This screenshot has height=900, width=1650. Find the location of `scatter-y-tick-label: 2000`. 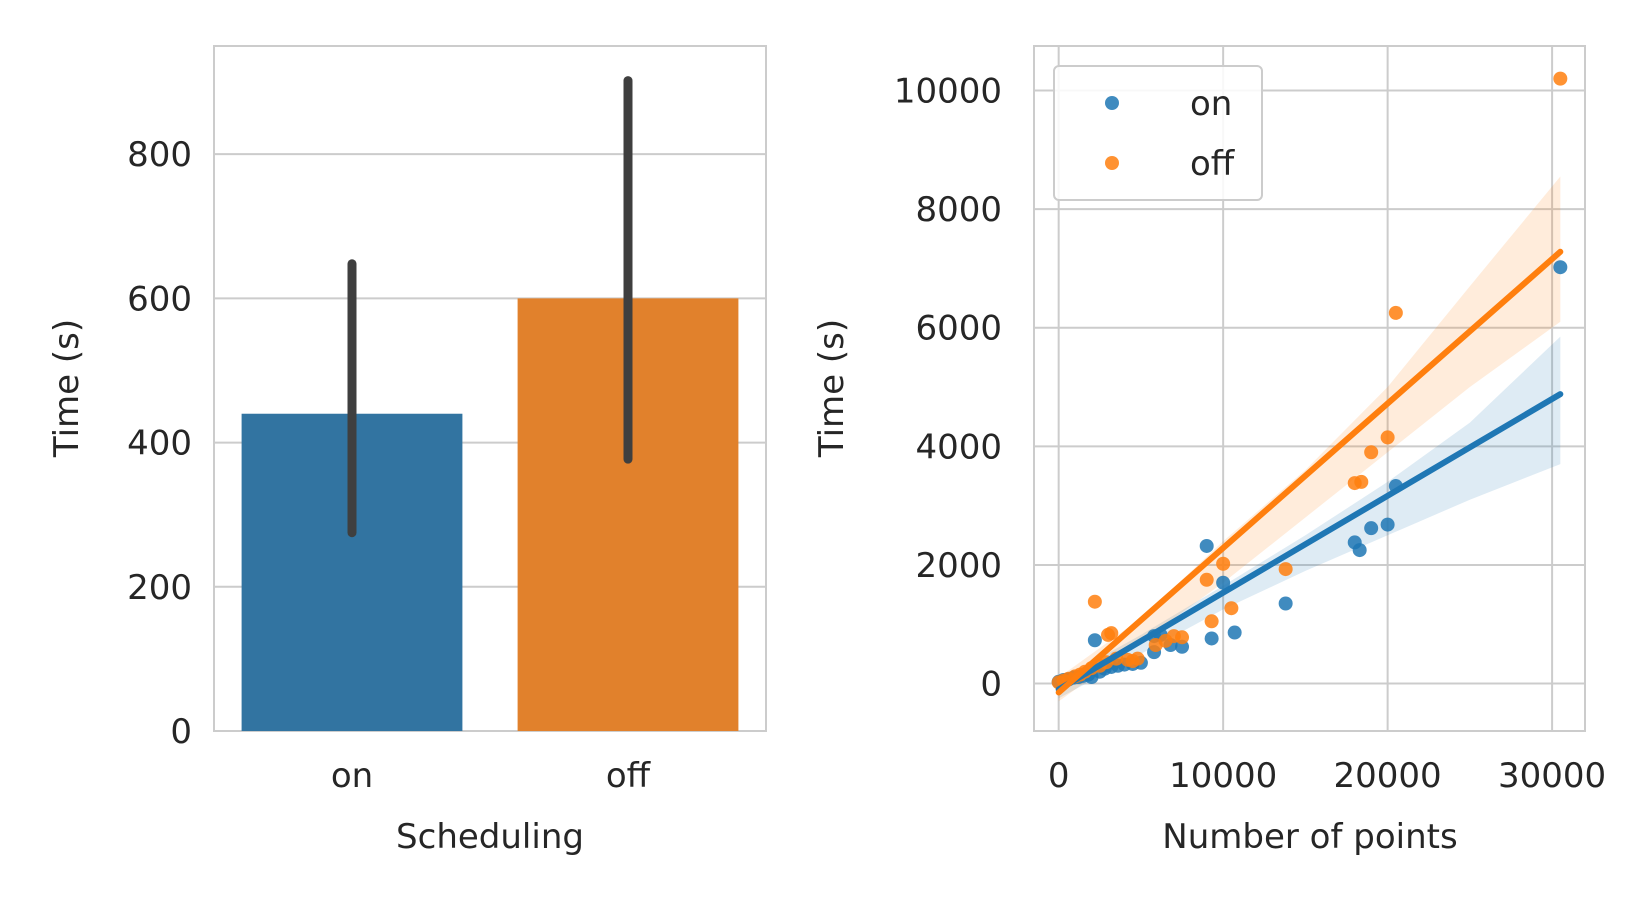

scatter-y-tick-label: 2000 is located at coordinates (958, 566).